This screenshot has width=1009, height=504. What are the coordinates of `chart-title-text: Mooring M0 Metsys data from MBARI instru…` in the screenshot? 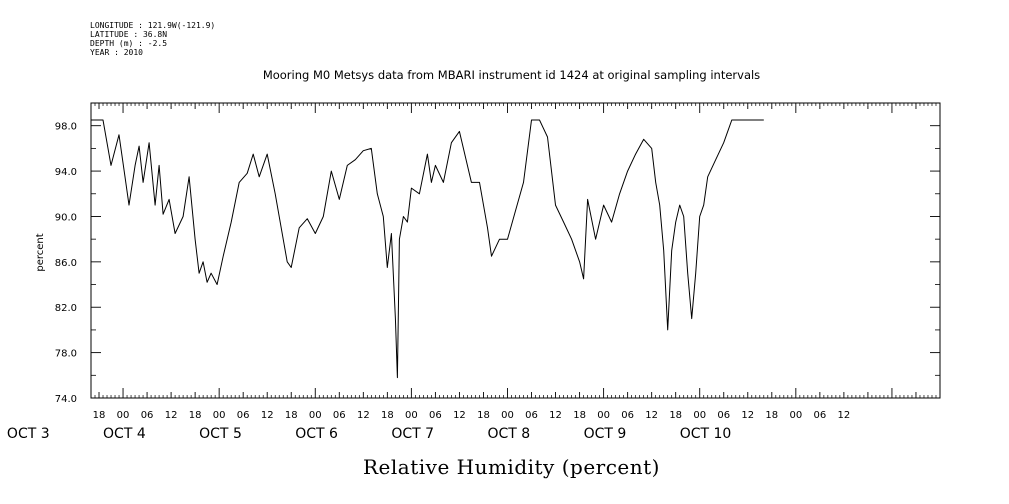 It's located at (511, 75).